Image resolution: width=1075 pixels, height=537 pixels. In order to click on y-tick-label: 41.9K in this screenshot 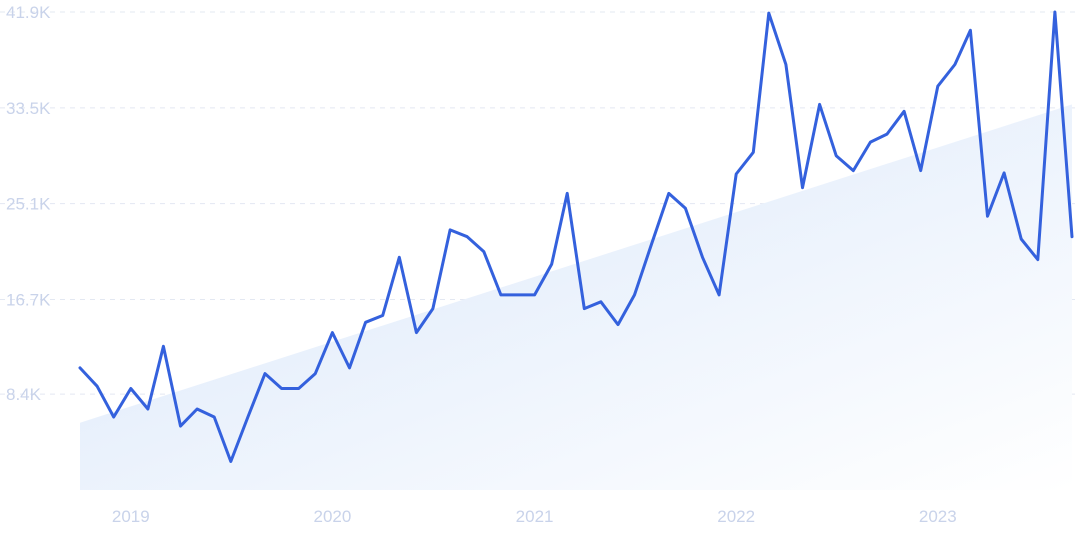, I will do `click(28, 12)`.